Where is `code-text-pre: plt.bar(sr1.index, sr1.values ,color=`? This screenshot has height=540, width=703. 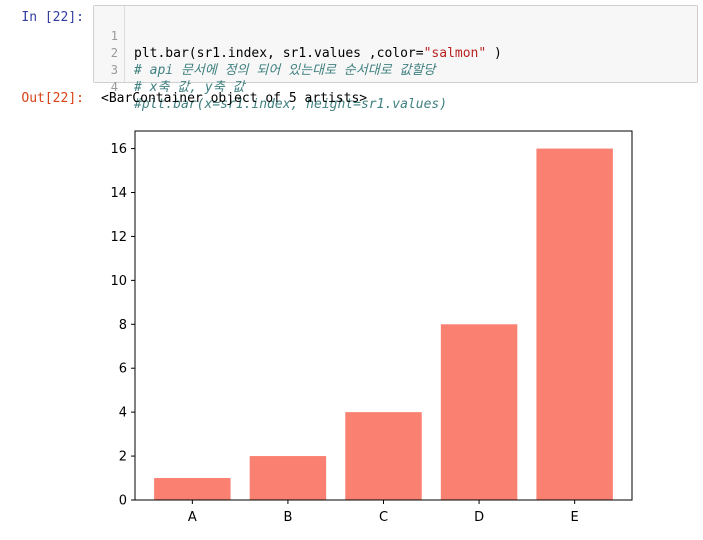
code-text-pre: plt.bar(sr1.index, sr1.values ,color= is located at coordinates (279, 53).